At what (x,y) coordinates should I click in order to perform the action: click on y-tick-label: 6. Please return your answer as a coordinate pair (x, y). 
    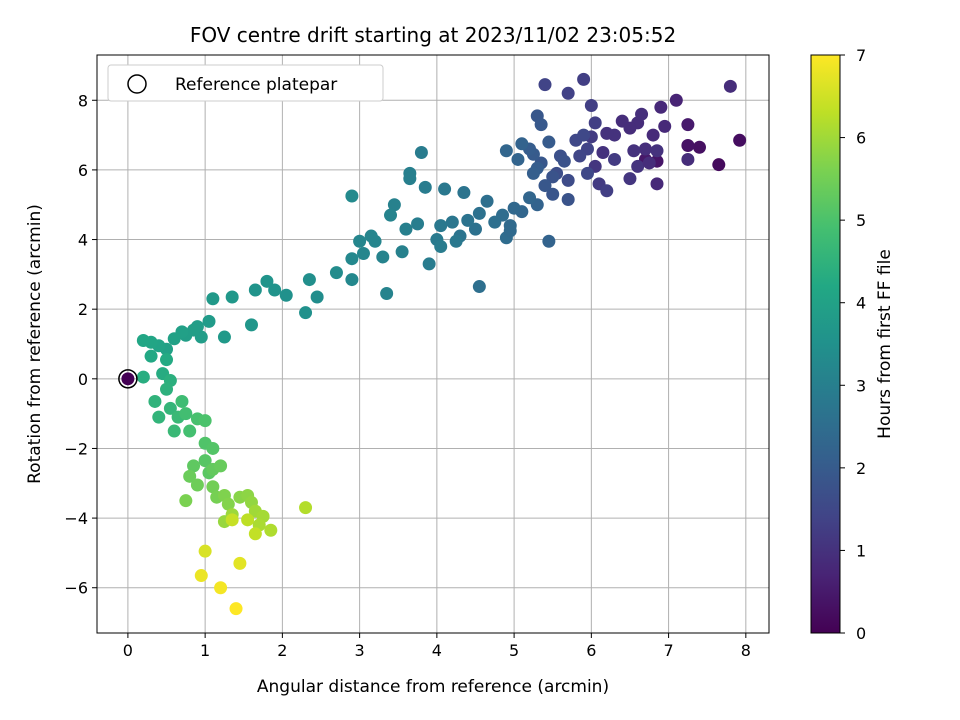
    Looking at the image, I should click on (83, 170).